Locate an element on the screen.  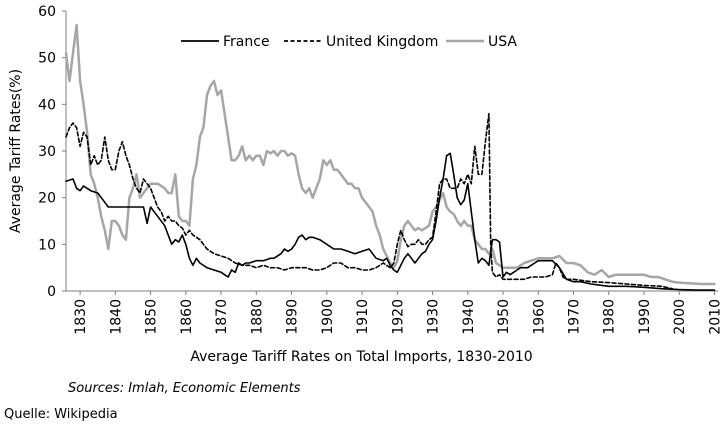
x-tick-label: 2010 is located at coordinates (715, 317).